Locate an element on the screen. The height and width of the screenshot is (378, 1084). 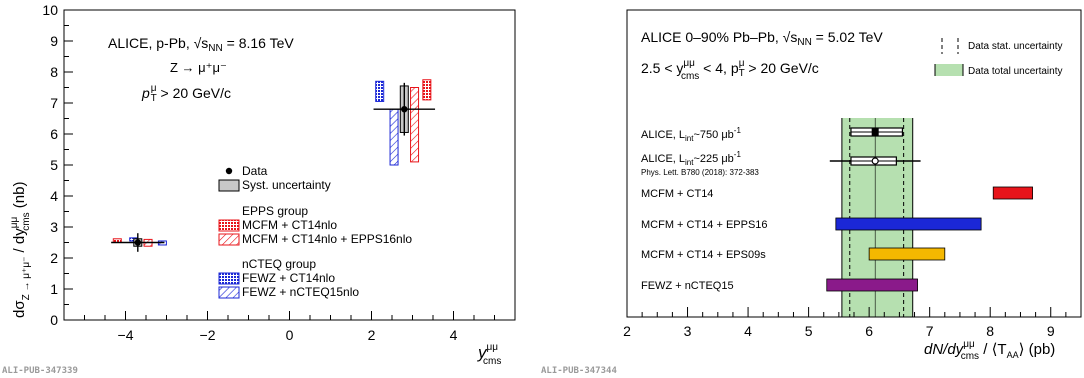
meas2-label: ALICE, Lint~225 μb-1 is located at coordinates (691, 158).